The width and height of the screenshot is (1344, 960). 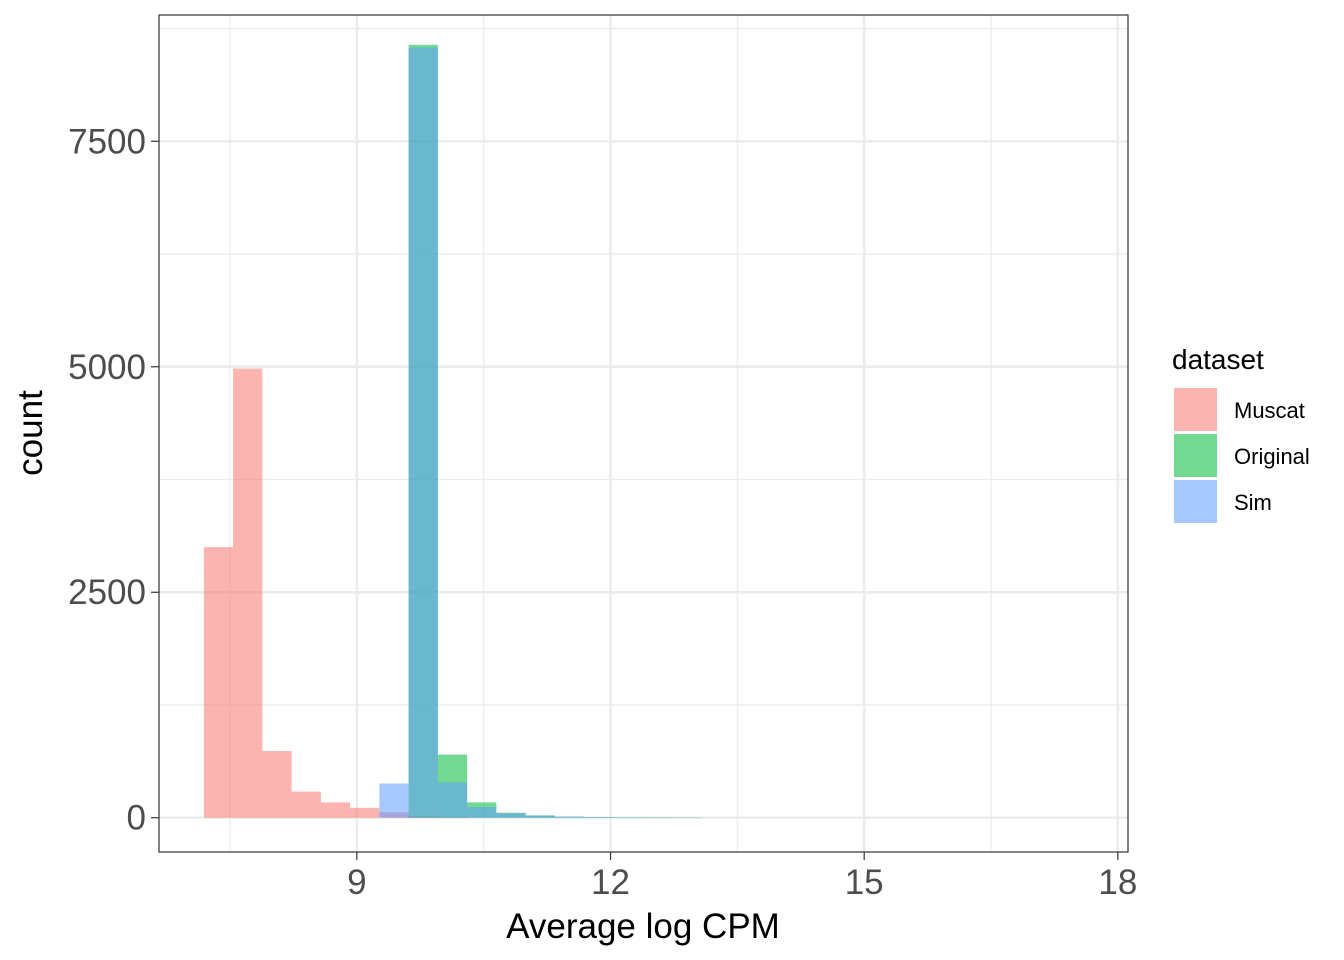 I want to click on x-axis: 9 12 15 18, so click(x=742, y=877).